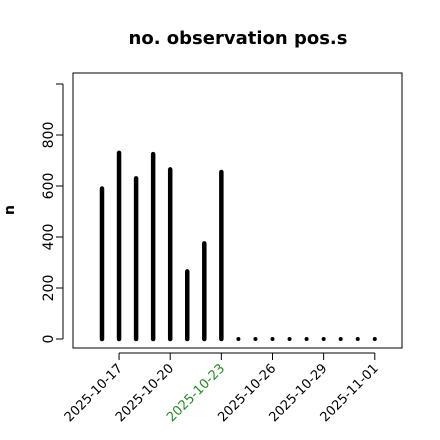  What do you see at coordinates (10, 210) in the screenshot?
I see `y-axis-label: n` at bounding box center [10, 210].